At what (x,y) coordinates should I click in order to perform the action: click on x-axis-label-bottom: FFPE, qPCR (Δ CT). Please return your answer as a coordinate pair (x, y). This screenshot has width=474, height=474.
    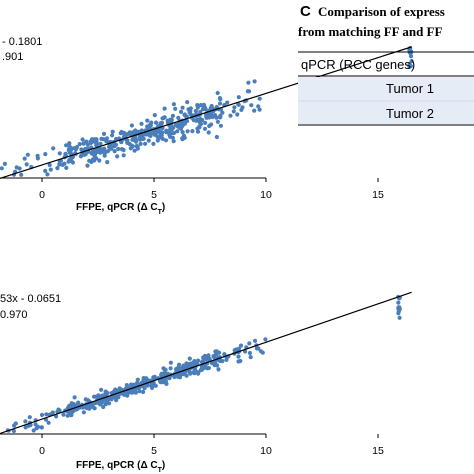
    Looking at the image, I should click on (120, 467).